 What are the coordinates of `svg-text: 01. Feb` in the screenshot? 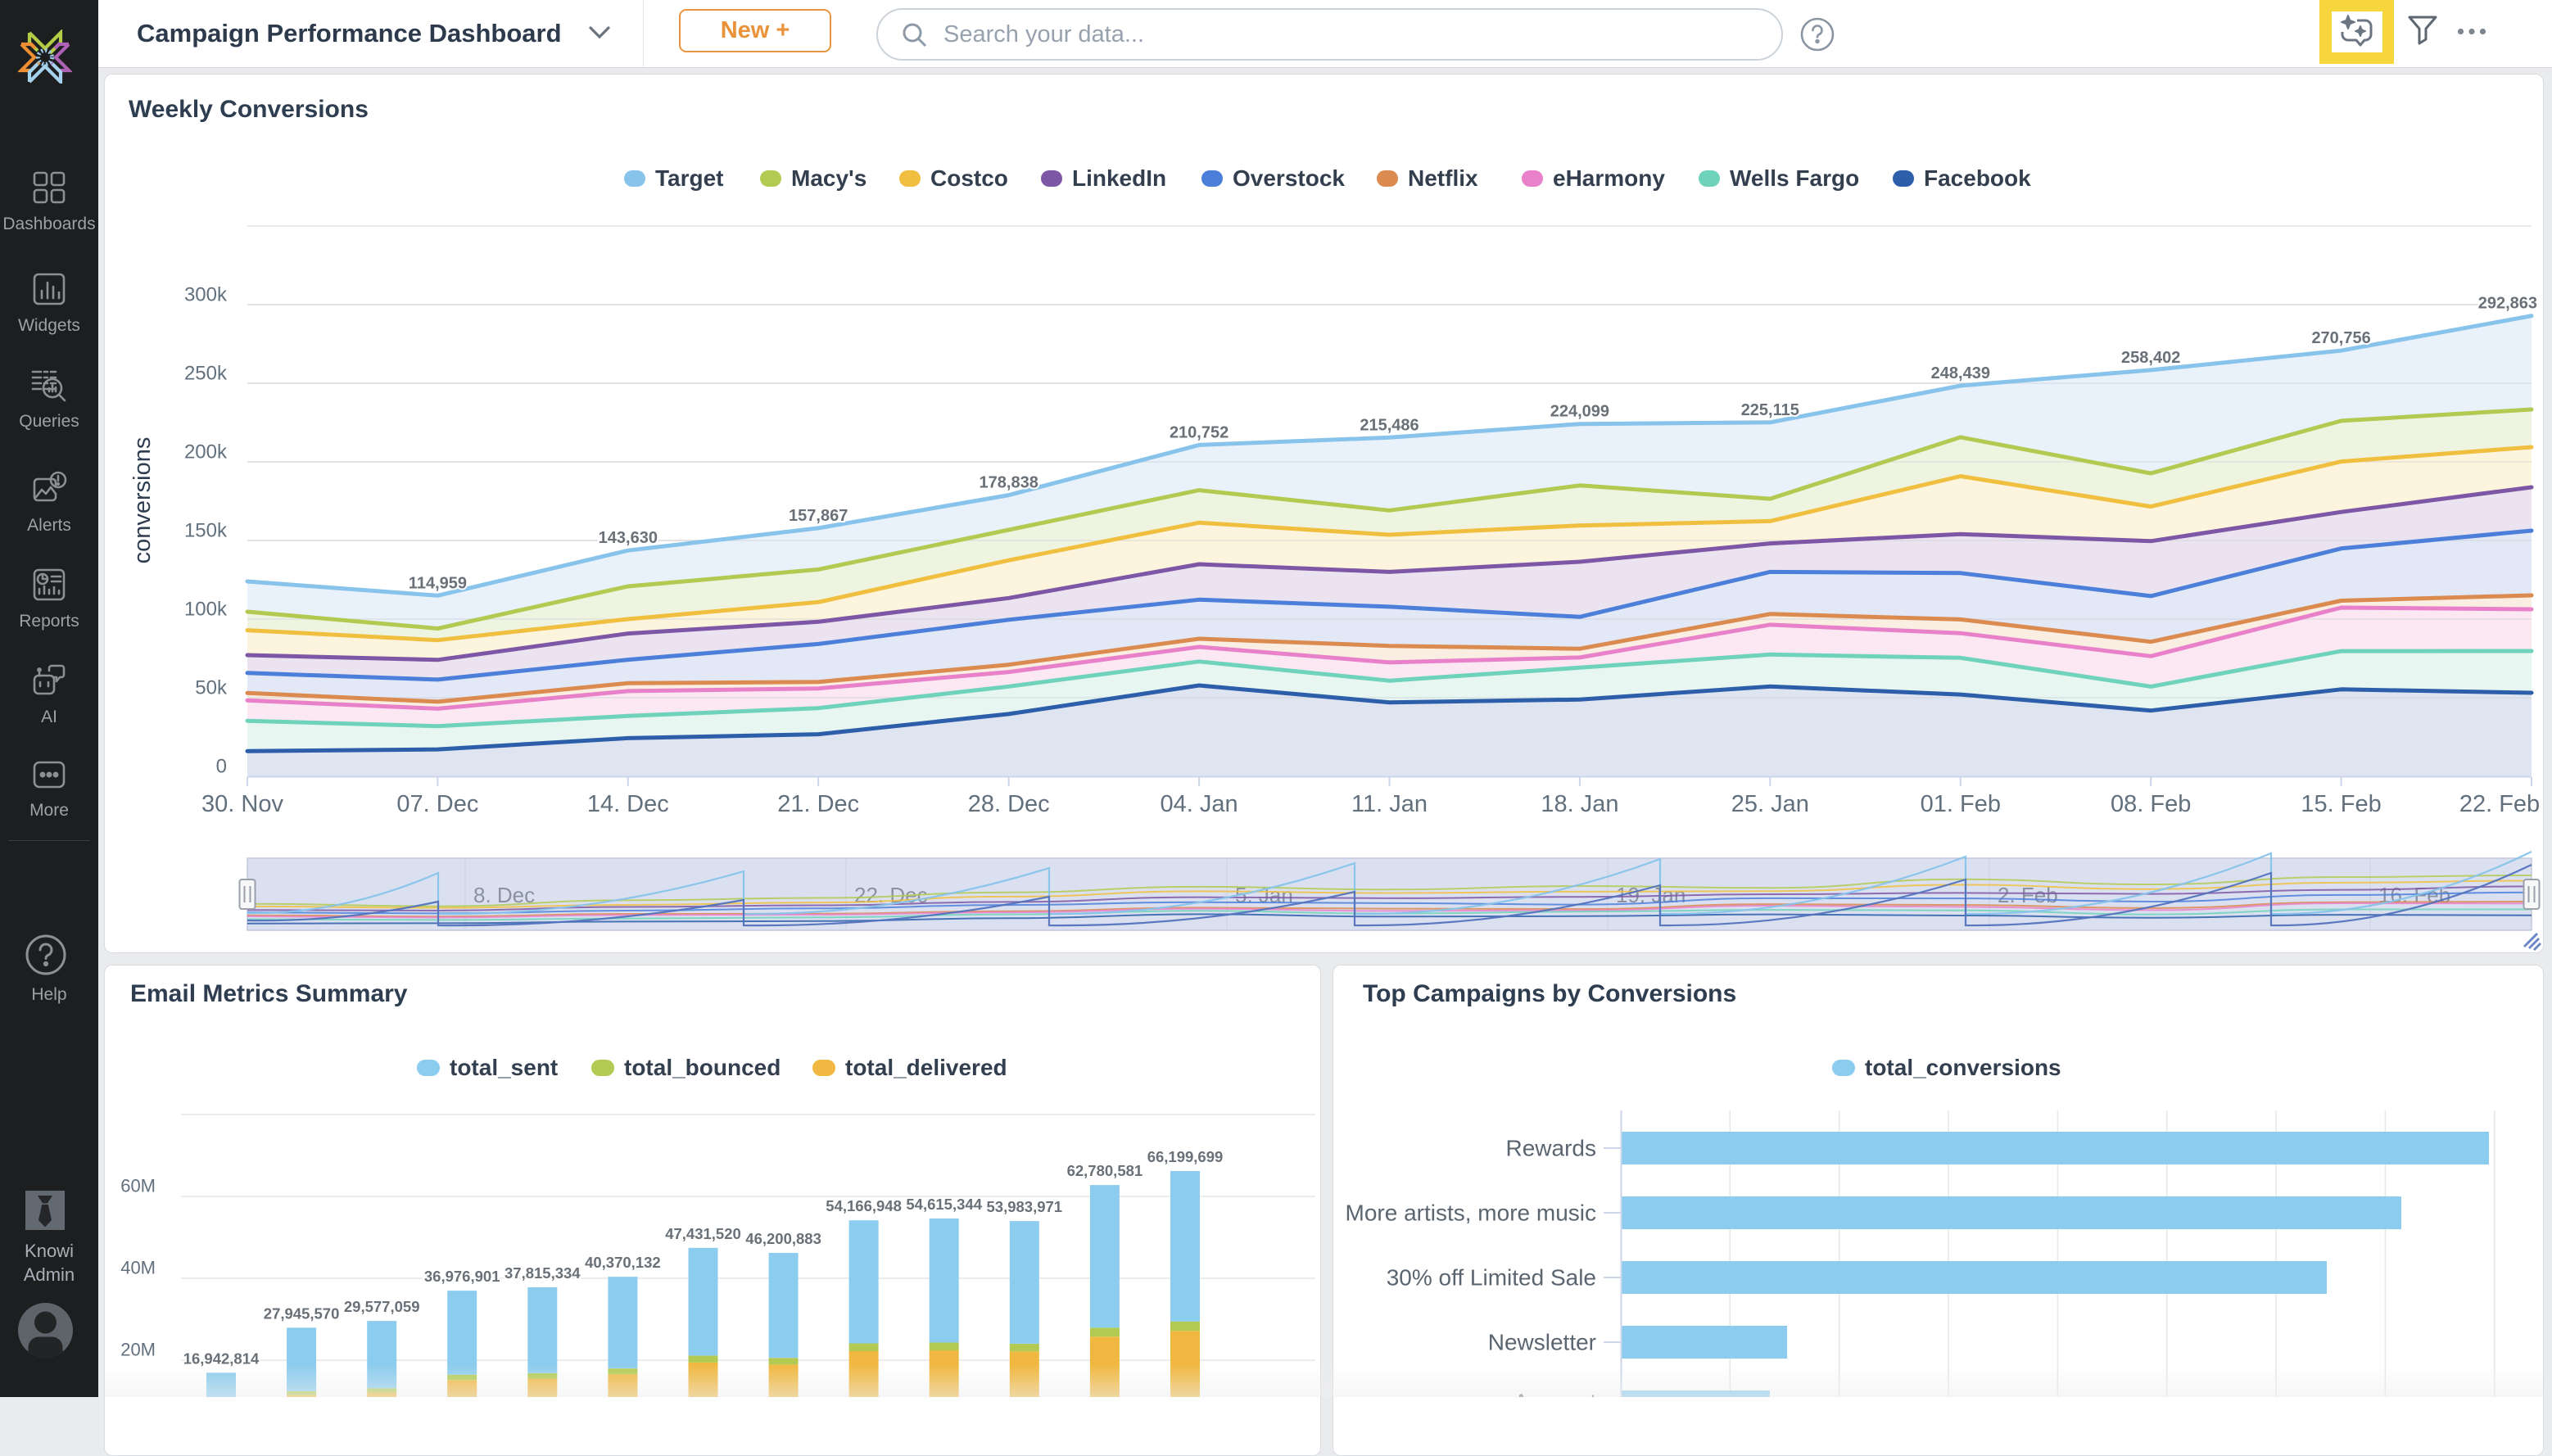 It's located at (1961, 804).